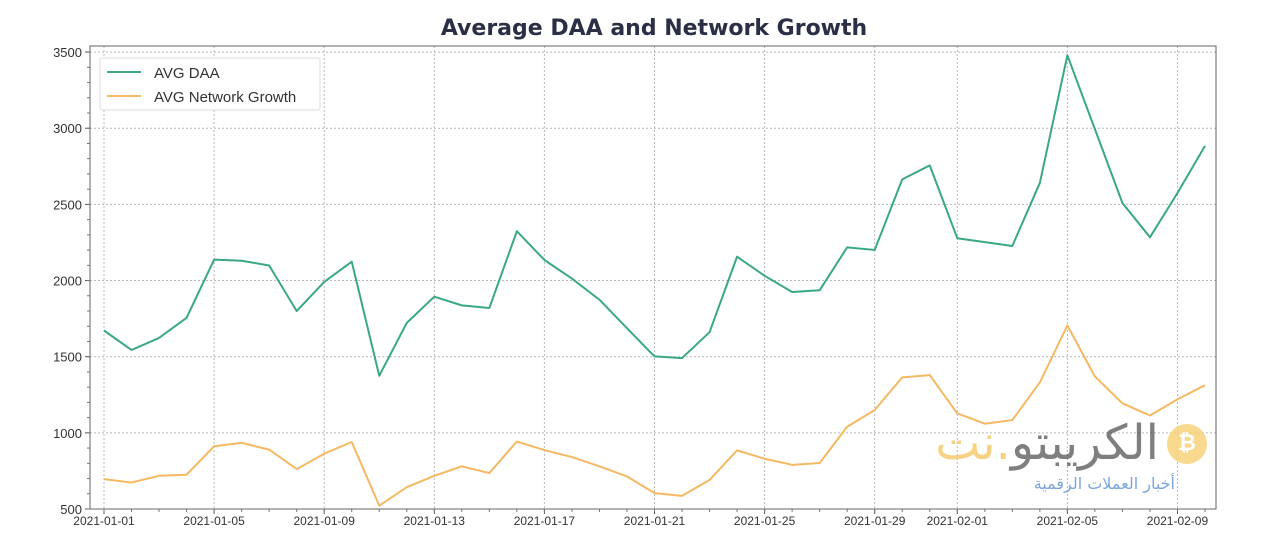  I want to click on y-tick-label: 1000, so click(67, 433).